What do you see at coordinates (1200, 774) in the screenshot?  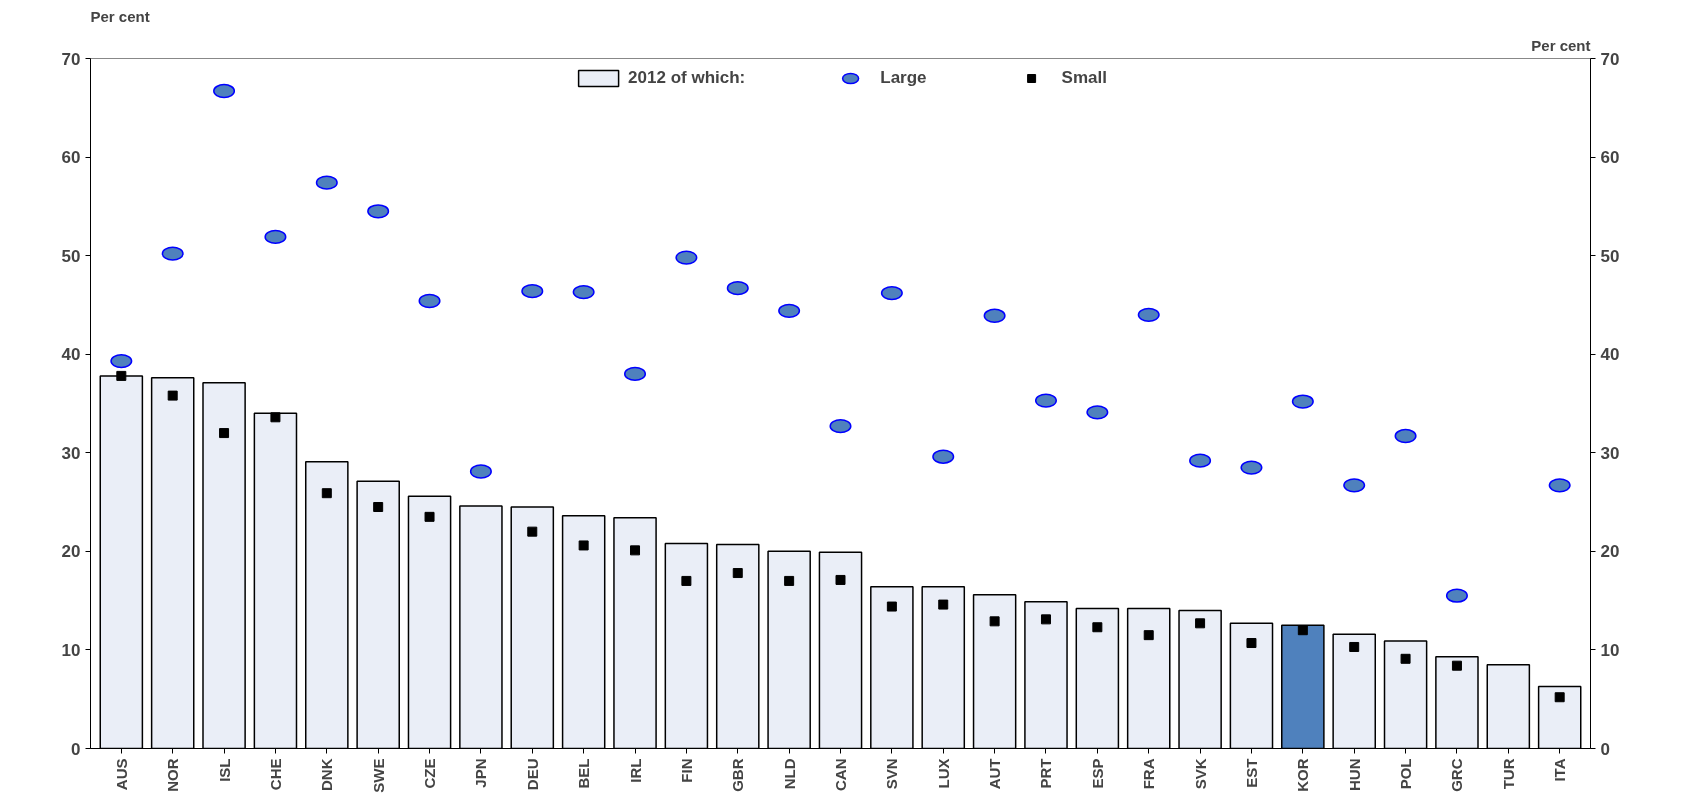 I see `x-tick-label: SVK` at bounding box center [1200, 774].